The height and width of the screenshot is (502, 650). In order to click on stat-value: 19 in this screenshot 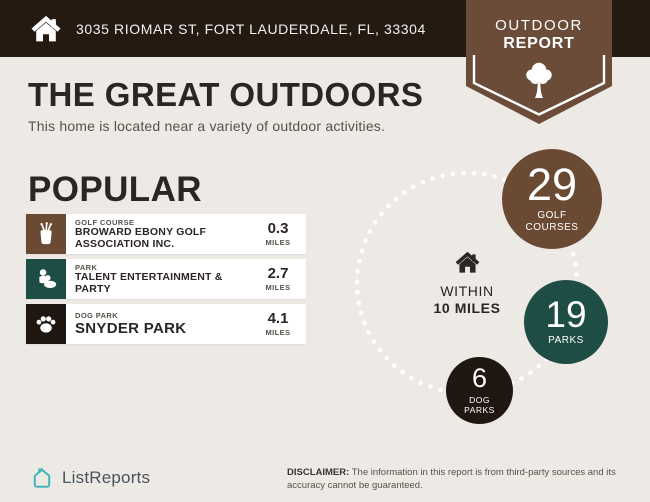, I will do `click(566, 314)`.